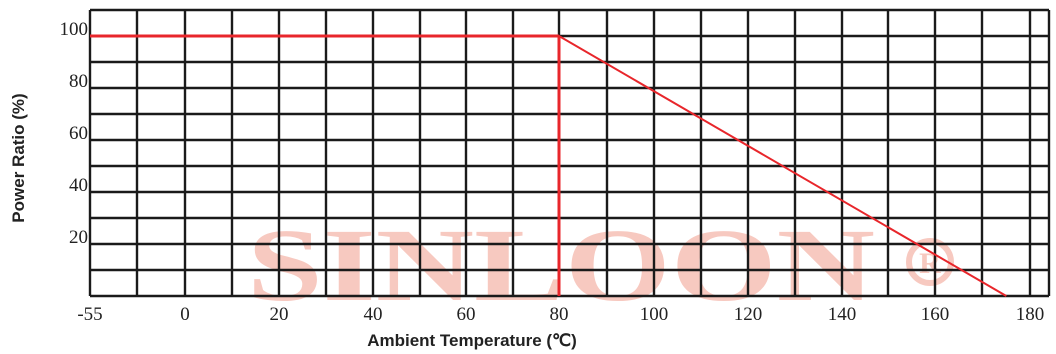  Describe the element at coordinates (78, 237) in the screenshot. I see `y-tick-label: 20` at that location.